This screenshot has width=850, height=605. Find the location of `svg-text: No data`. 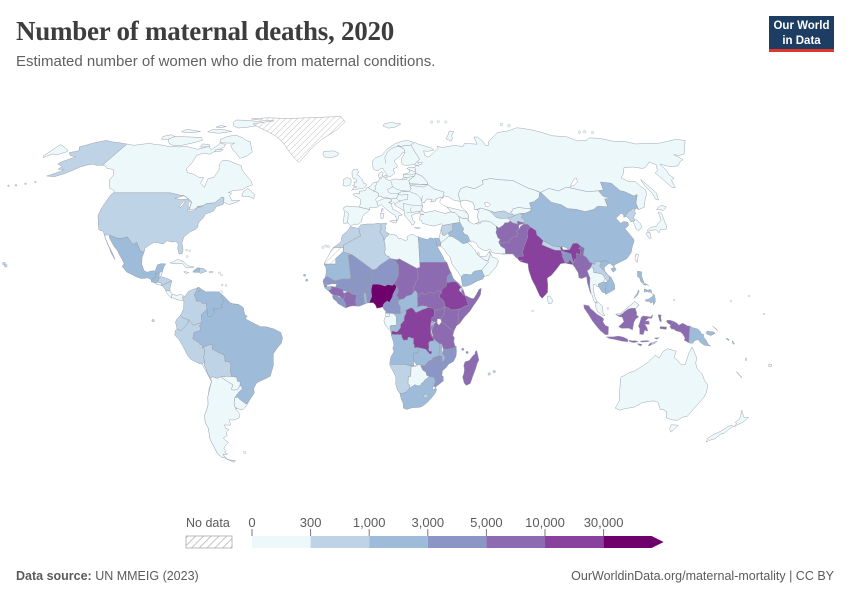

svg-text: No data is located at coordinates (208, 524).